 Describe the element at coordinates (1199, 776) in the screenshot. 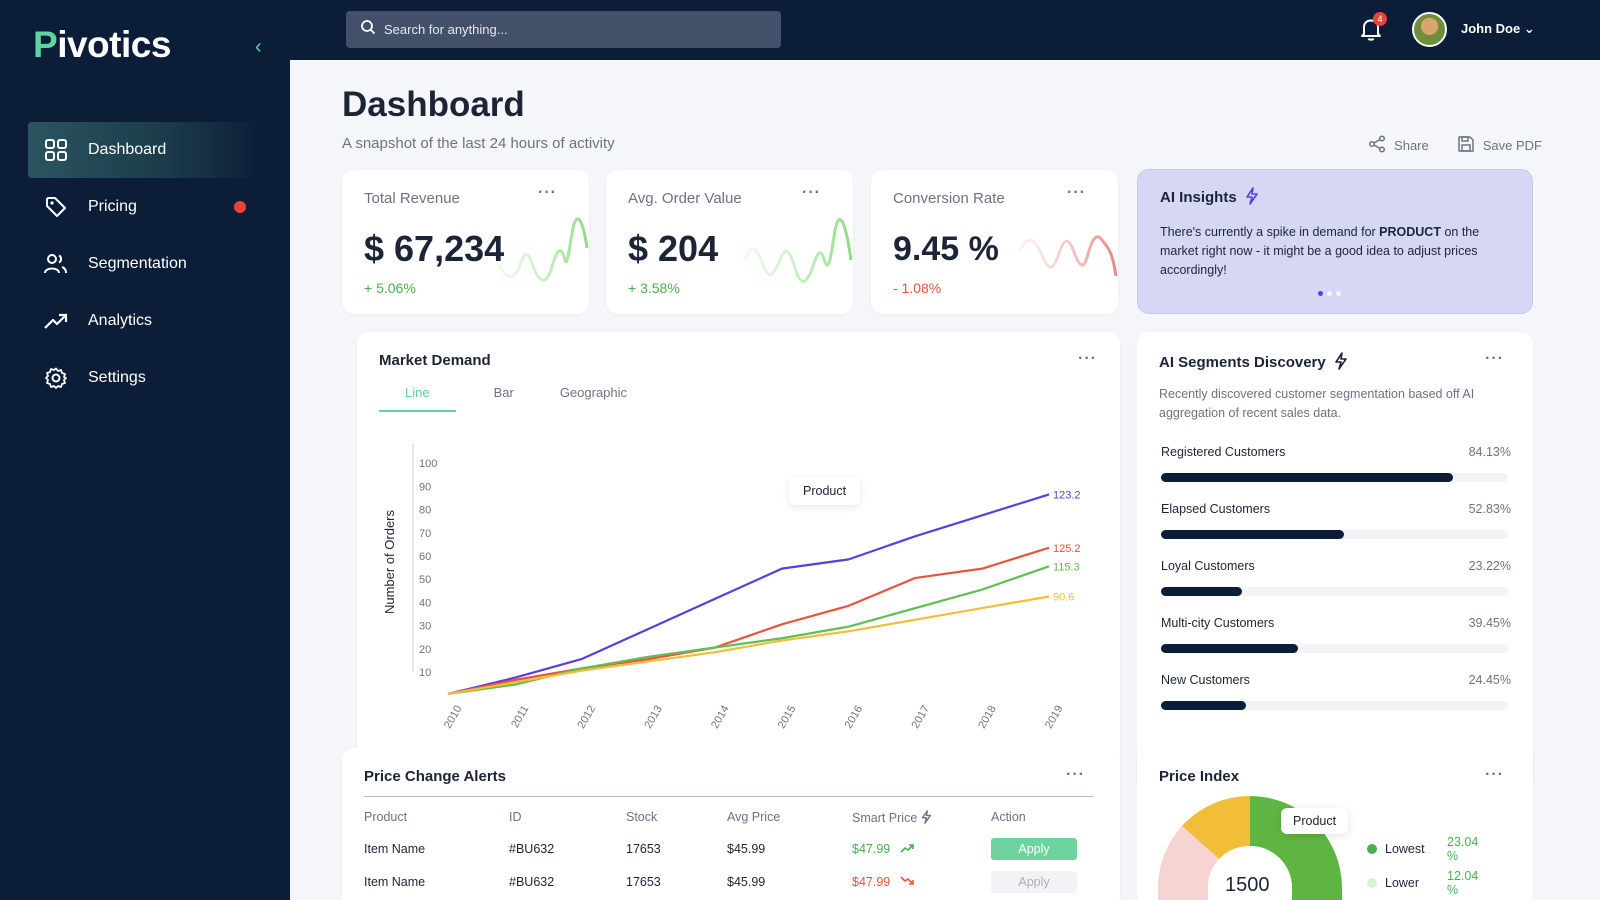

I see `price-index-title: Price Index` at that location.